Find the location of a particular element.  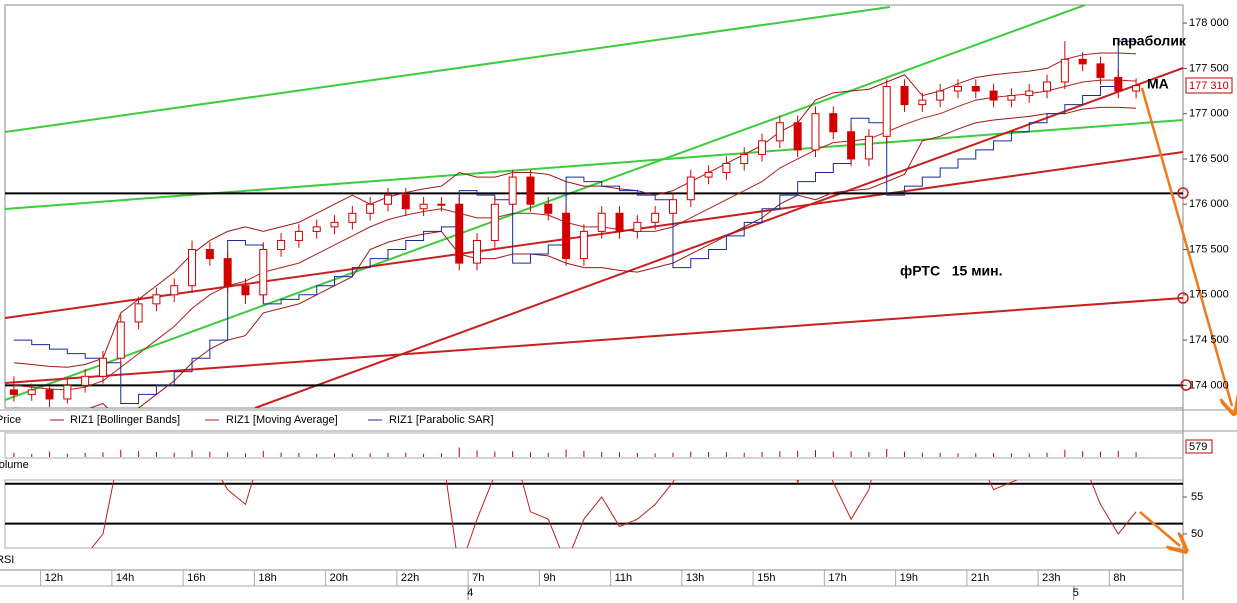

x-tick-label: 20h is located at coordinates (339, 578).